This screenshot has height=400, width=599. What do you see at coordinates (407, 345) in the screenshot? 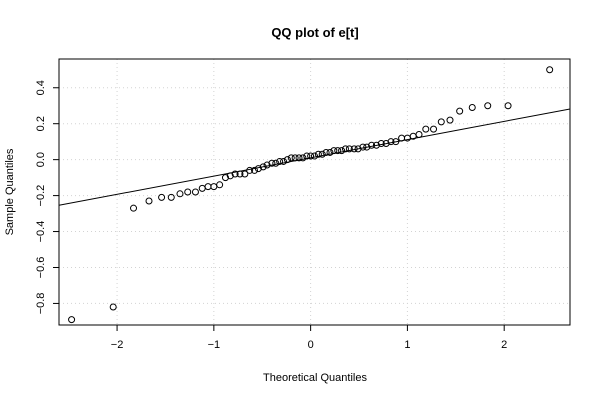
I see `x-tick-label: 1` at bounding box center [407, 345].